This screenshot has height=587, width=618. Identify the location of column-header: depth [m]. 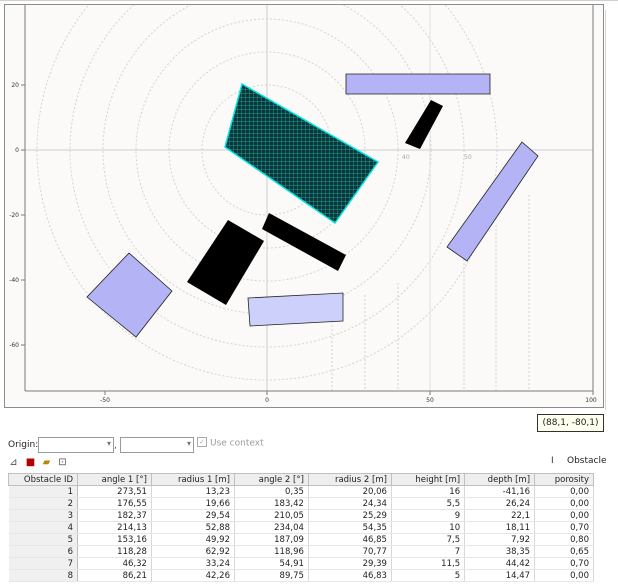
(500, 479).